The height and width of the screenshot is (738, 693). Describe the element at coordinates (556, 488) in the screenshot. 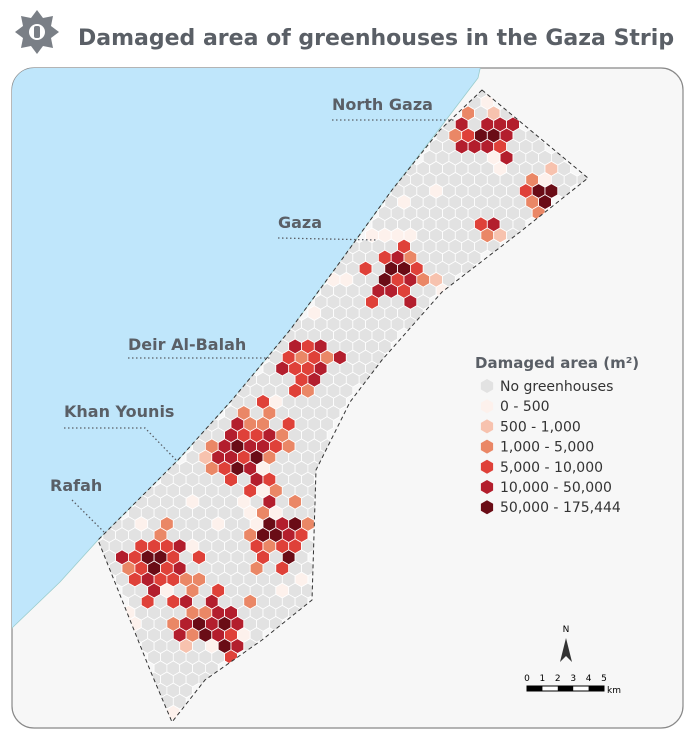

I see `legend-label: 10,000 - 50,000` at that location.